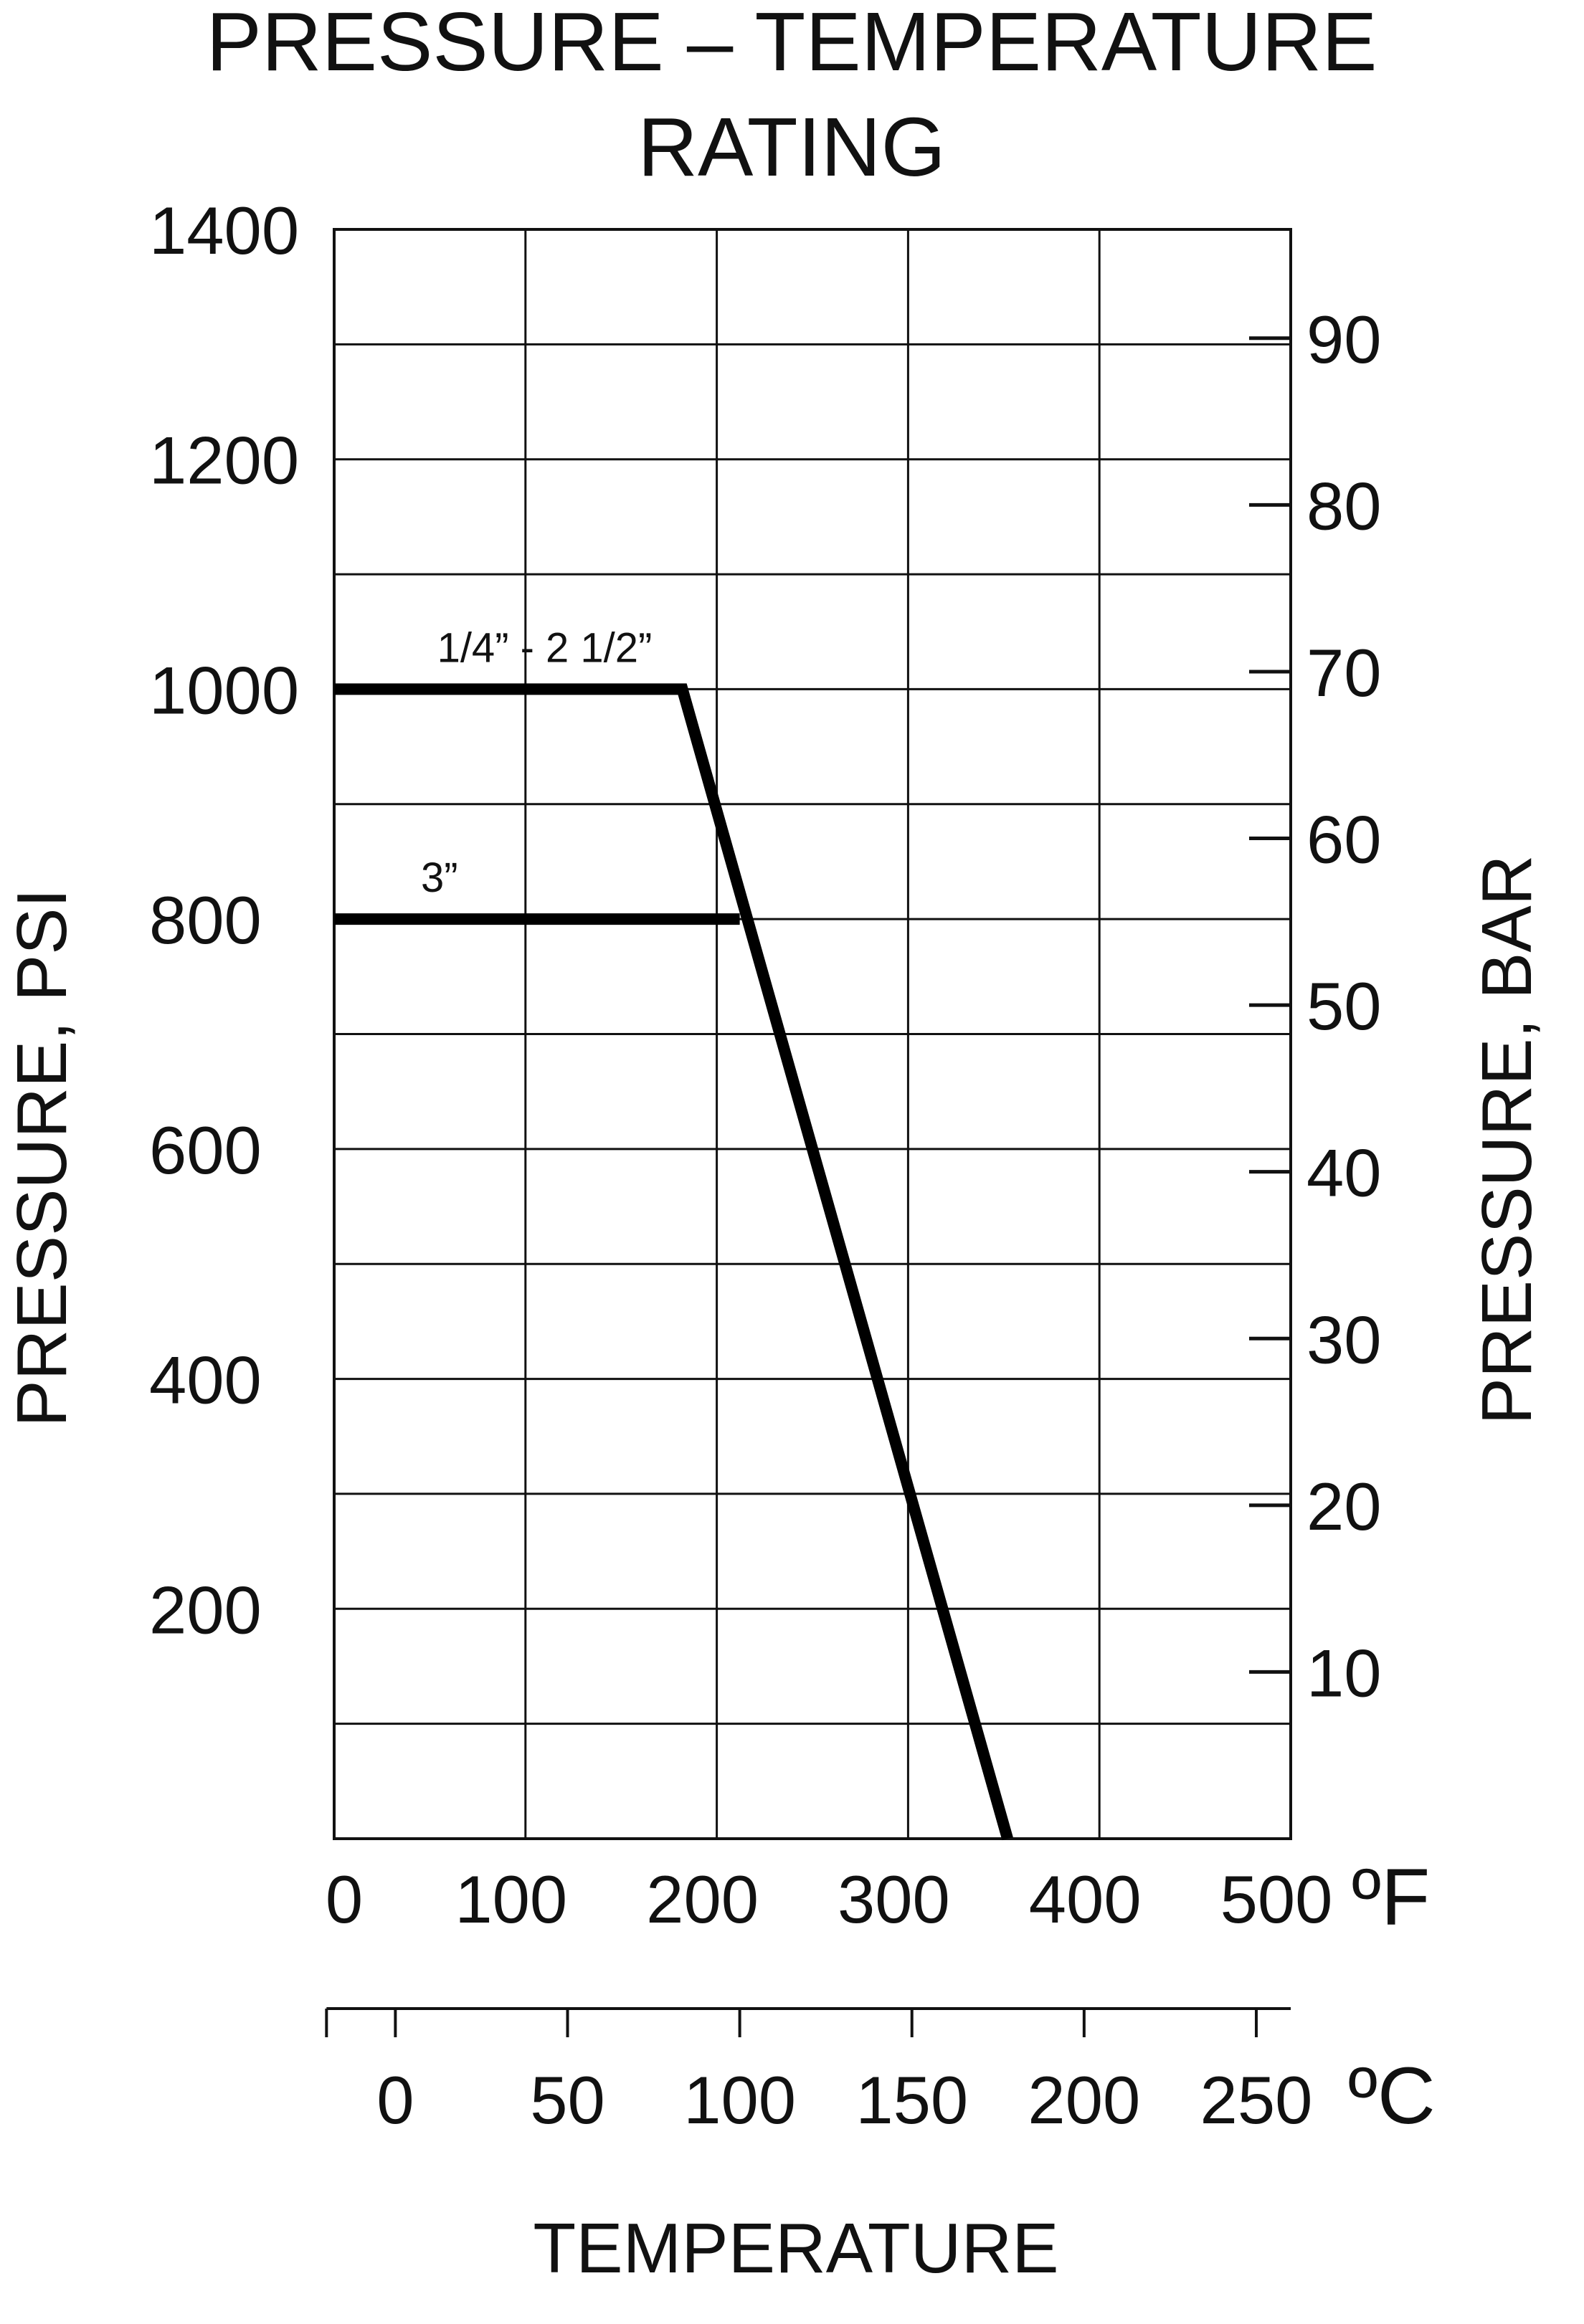  What do you see at coordinates (224, 460) in the screenshot?
I see `y-tick-label: 1200` at bounding box center [224, 460].